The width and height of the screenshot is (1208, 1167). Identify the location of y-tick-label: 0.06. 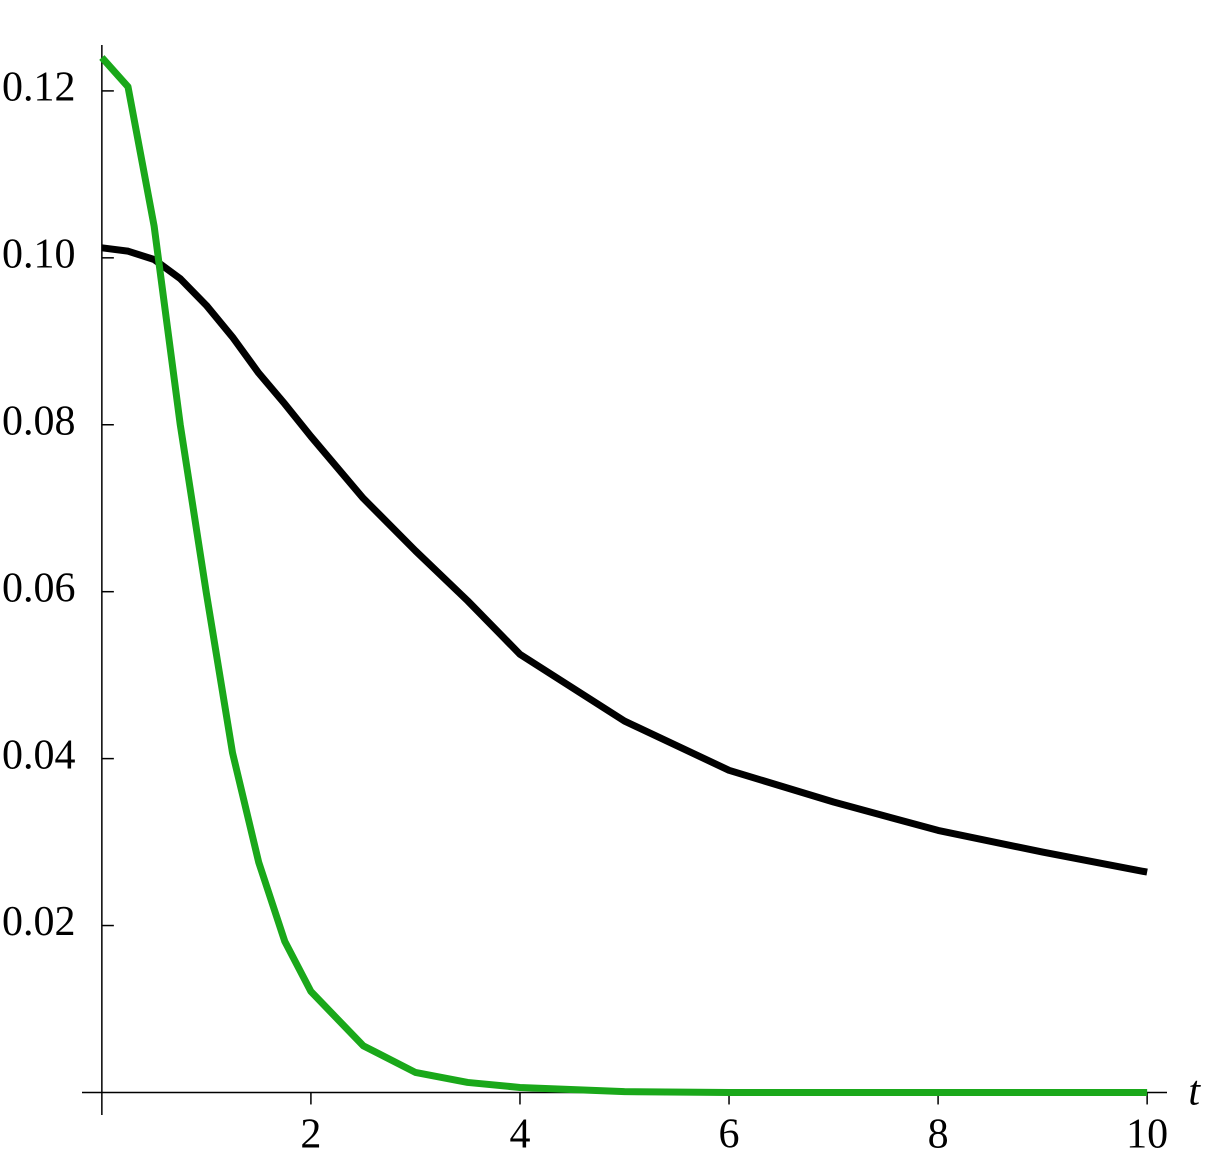
(39, 588).